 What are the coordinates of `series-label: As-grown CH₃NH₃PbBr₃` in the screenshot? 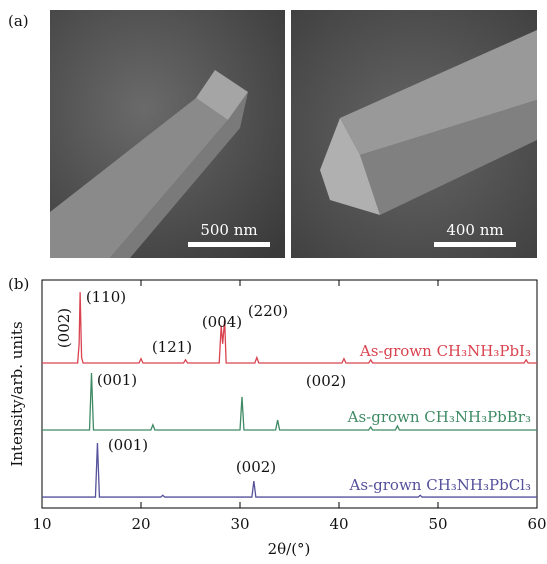 It's located at (439, 417).